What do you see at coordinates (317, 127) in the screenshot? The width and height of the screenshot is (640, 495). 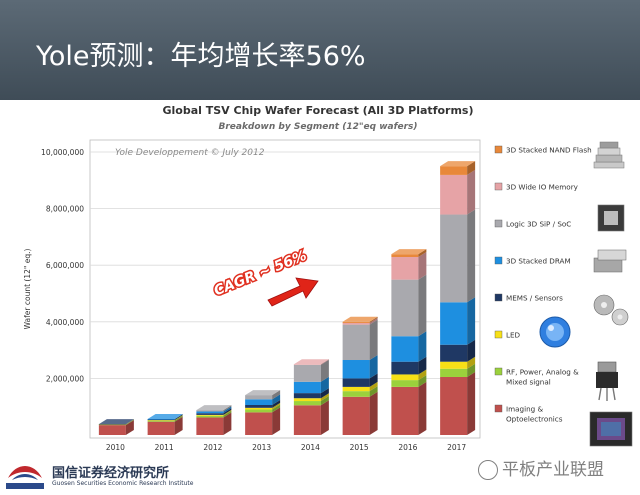 I see `chart-subtitle: Breakdown by Segment (12"eq wafers)` at bounding box center [317, 127].